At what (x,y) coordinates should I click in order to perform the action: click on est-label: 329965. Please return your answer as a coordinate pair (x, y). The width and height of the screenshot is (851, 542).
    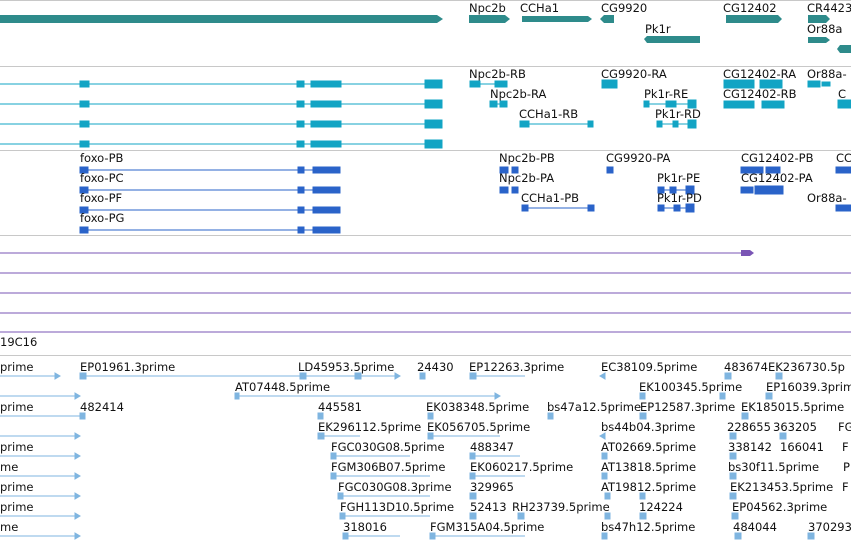
    Looking at the image, I should click on (492, 487).